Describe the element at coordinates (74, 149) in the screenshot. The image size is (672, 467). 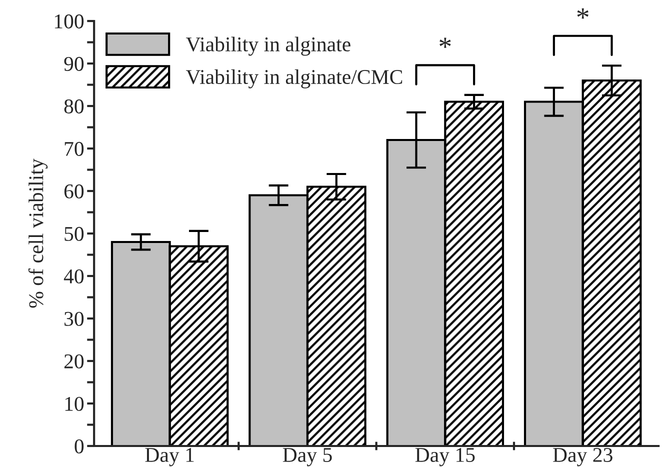
I see `y-tick-label: 70` at that location.